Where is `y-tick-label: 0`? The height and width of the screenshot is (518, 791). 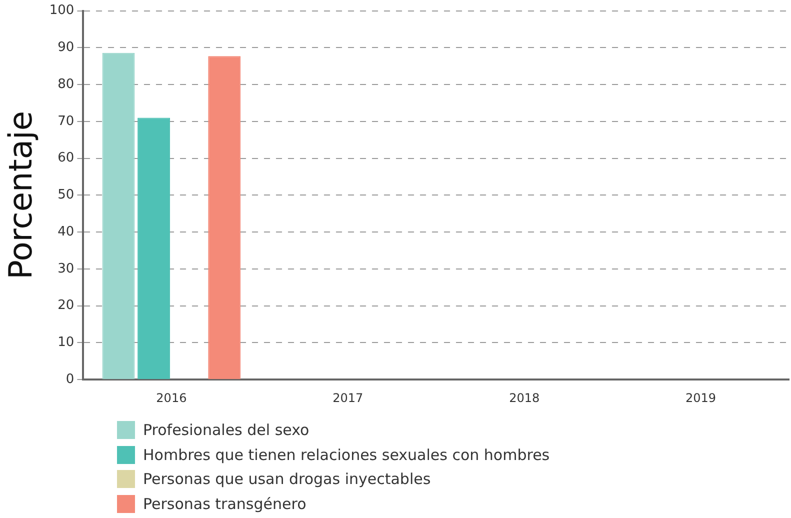 y-tick-label: 0 is located at coordinates (70, 379).